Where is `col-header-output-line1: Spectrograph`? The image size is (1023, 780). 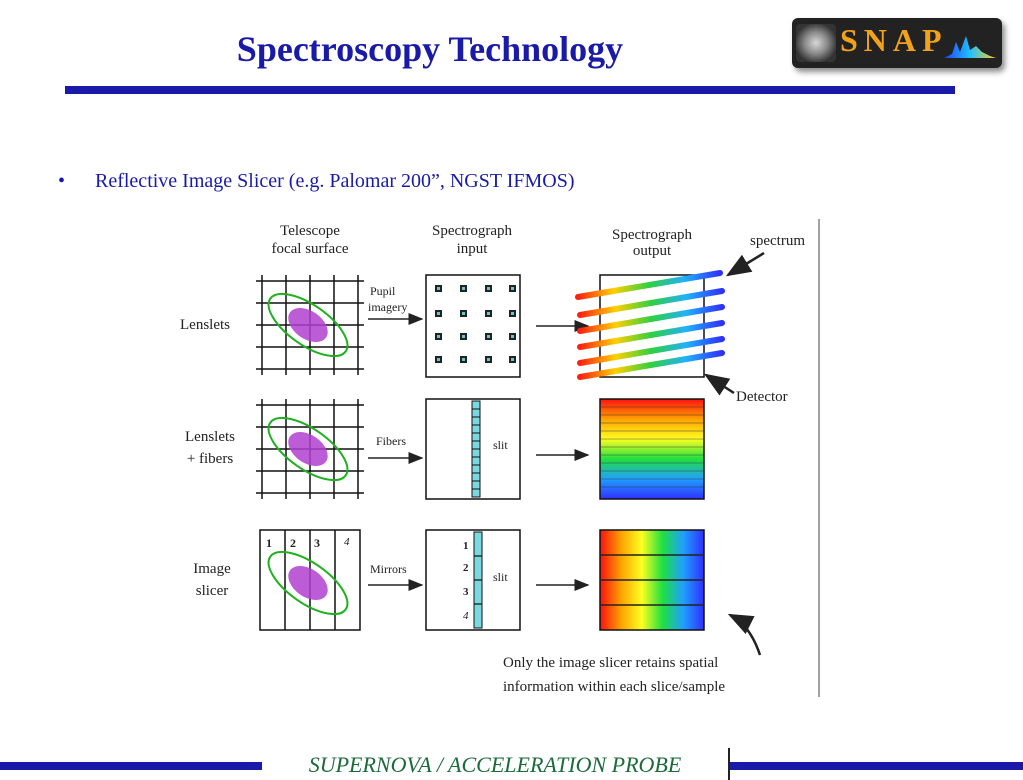 col-header-output-line1: Spectrograph is located at coordinates (652, 235).